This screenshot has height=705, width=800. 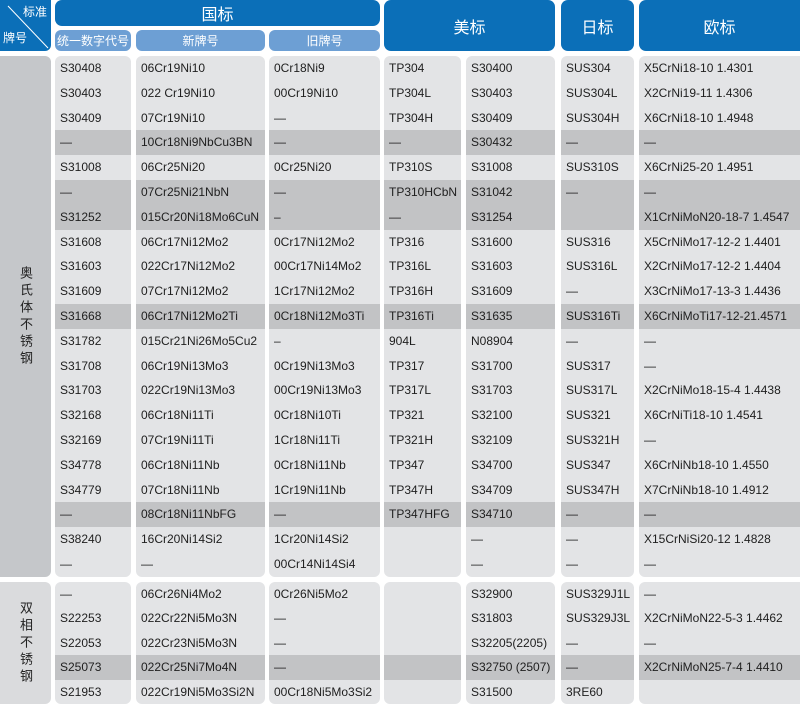 What do you see at coordinates (93, 40) in the screenshot?
I see `subheader-unified-code: 统一数字代号` at bounding box center [93, 40].